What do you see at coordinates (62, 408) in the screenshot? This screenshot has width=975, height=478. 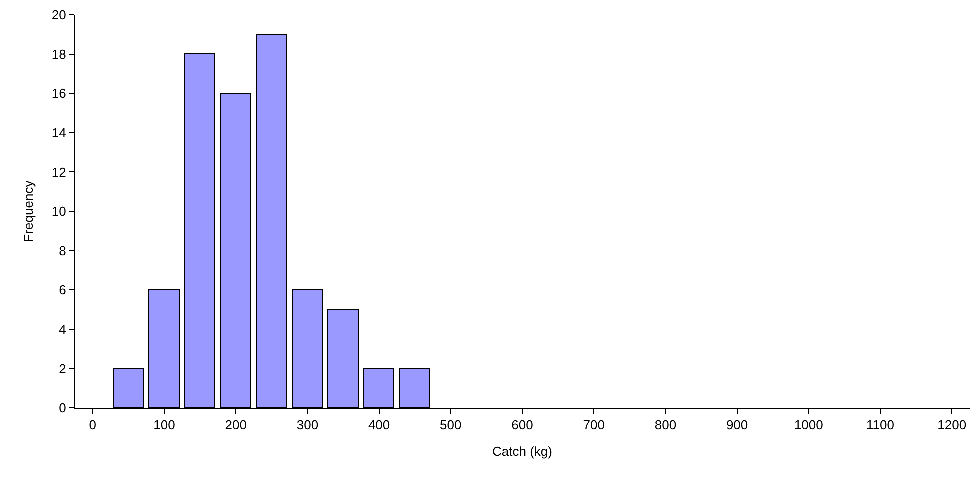 I see `y-tick-label: 0` at bounding box center [62, 408].